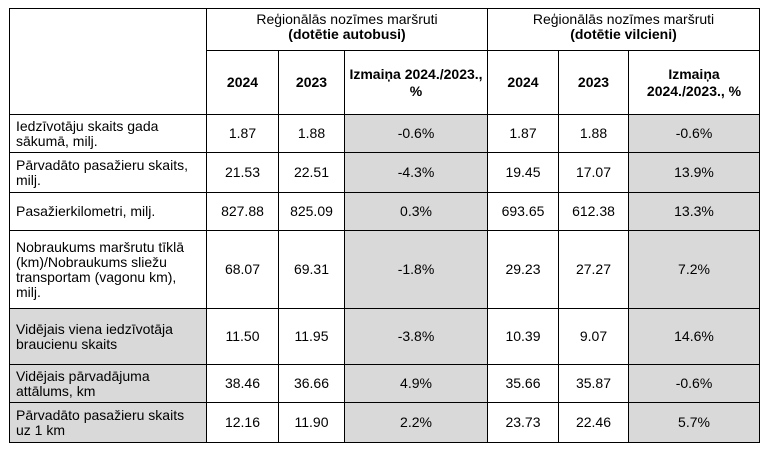  I want to click on row-label: Vidējais pārvadājuma attālums, km, so click(108, 383).